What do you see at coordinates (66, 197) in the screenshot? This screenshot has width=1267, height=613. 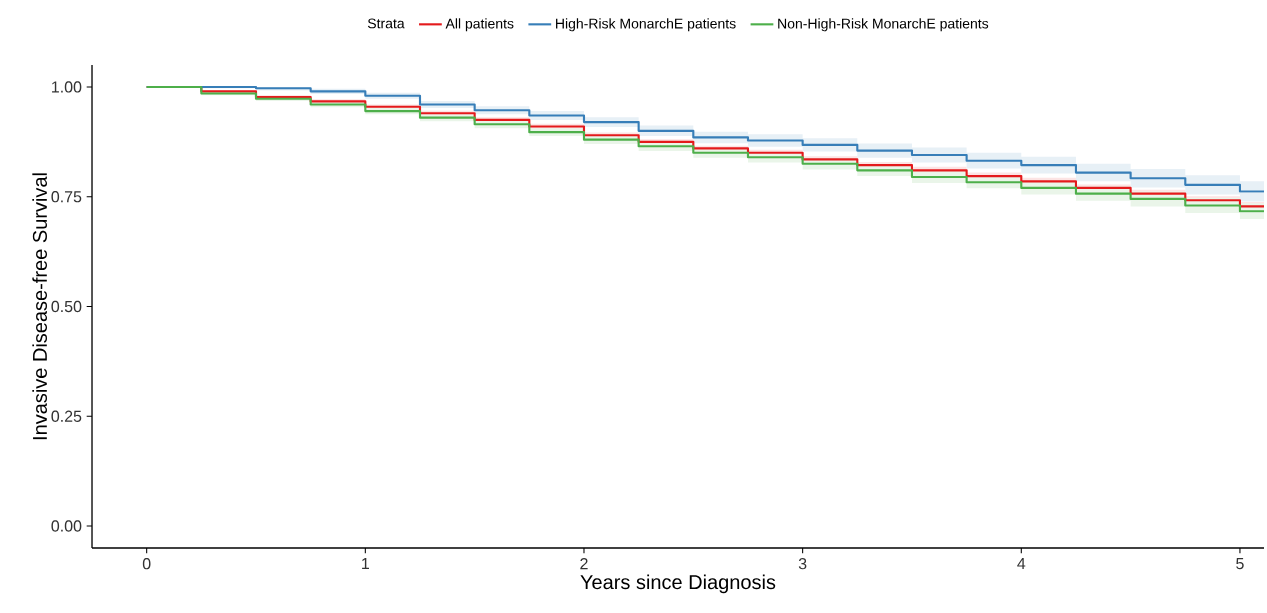 I see `y-tick-label: 0.75` at bounding box center [66, 197].